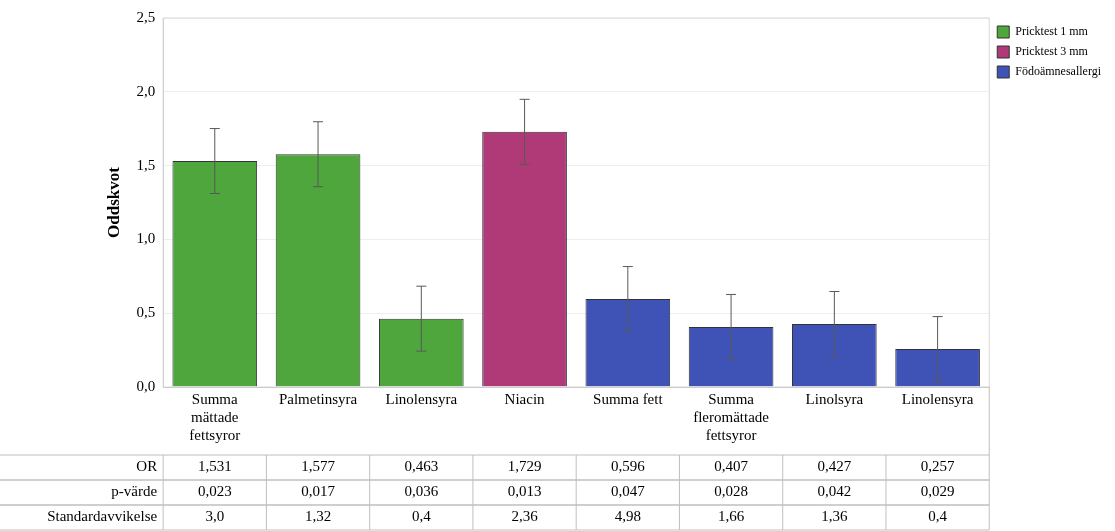 The height and width of the screenshot is (531, 1115). I want to click on x-tick-label: Summa fleromättade fettsyror, so click(731, 416).